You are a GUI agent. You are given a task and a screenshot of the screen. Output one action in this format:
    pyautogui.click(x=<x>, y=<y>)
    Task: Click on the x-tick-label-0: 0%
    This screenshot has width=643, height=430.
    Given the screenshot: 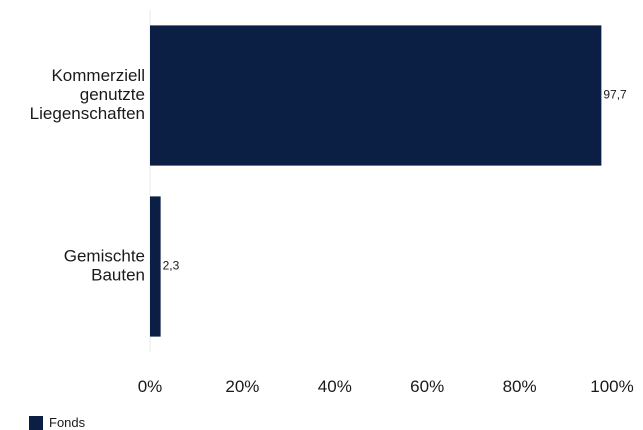 What is the action you would take?
    pyautogui.click(x=150, y=386)
    